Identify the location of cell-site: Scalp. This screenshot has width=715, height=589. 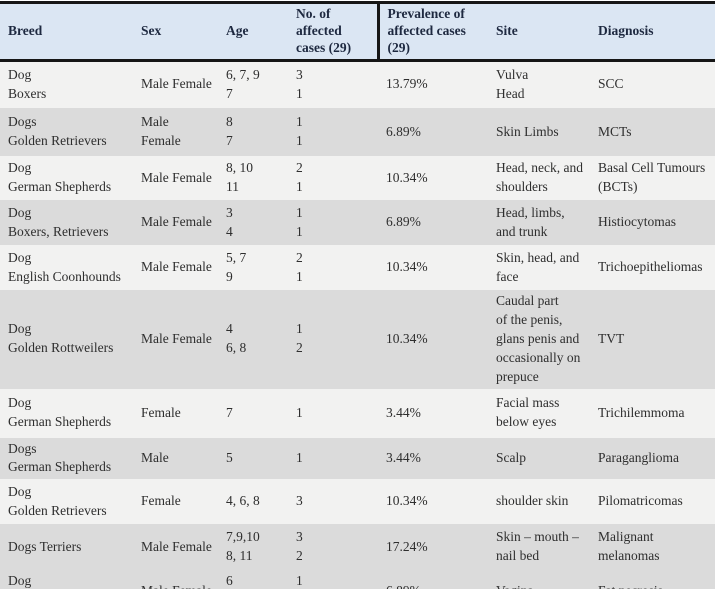
(511, 458).